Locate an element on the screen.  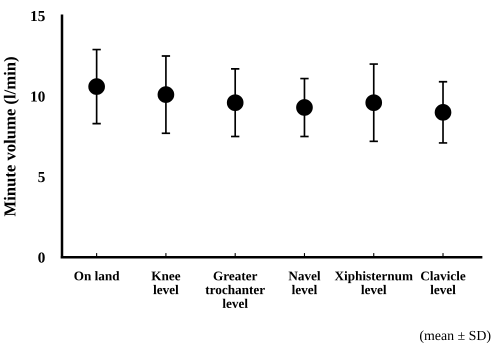
text: (mean ± SD) is located at coordinates (455, 336).